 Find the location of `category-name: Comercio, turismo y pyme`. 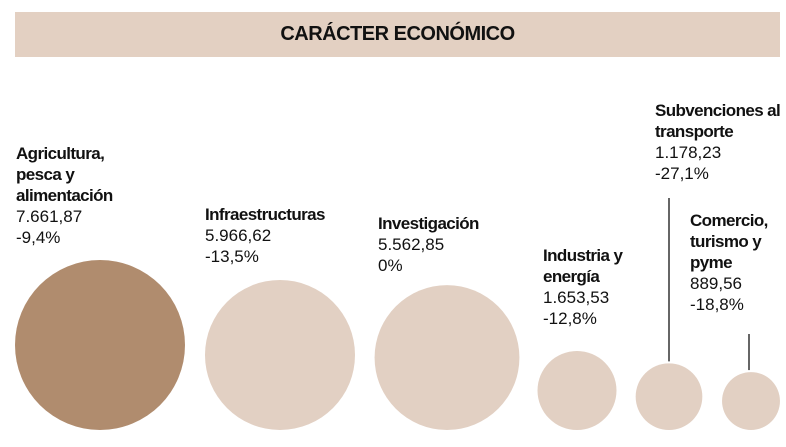

category-name: Comercio, turismo y pyme is located at coordinates (729, 241).